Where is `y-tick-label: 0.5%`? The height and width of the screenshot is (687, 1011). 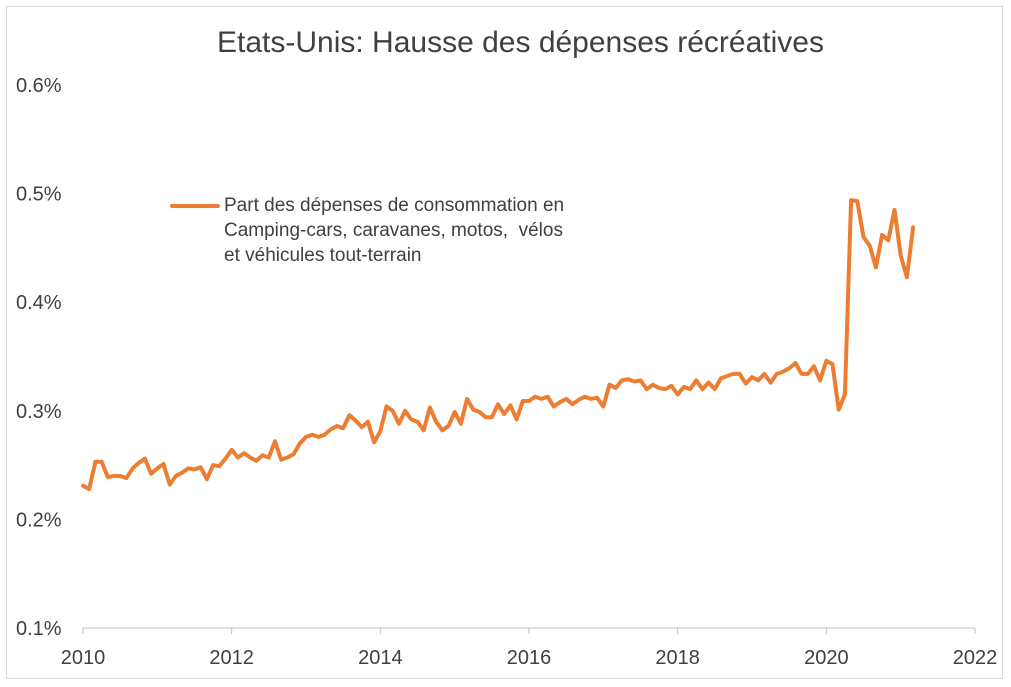 y-tick-label: 0.5% is located at coordinates (39, 195).